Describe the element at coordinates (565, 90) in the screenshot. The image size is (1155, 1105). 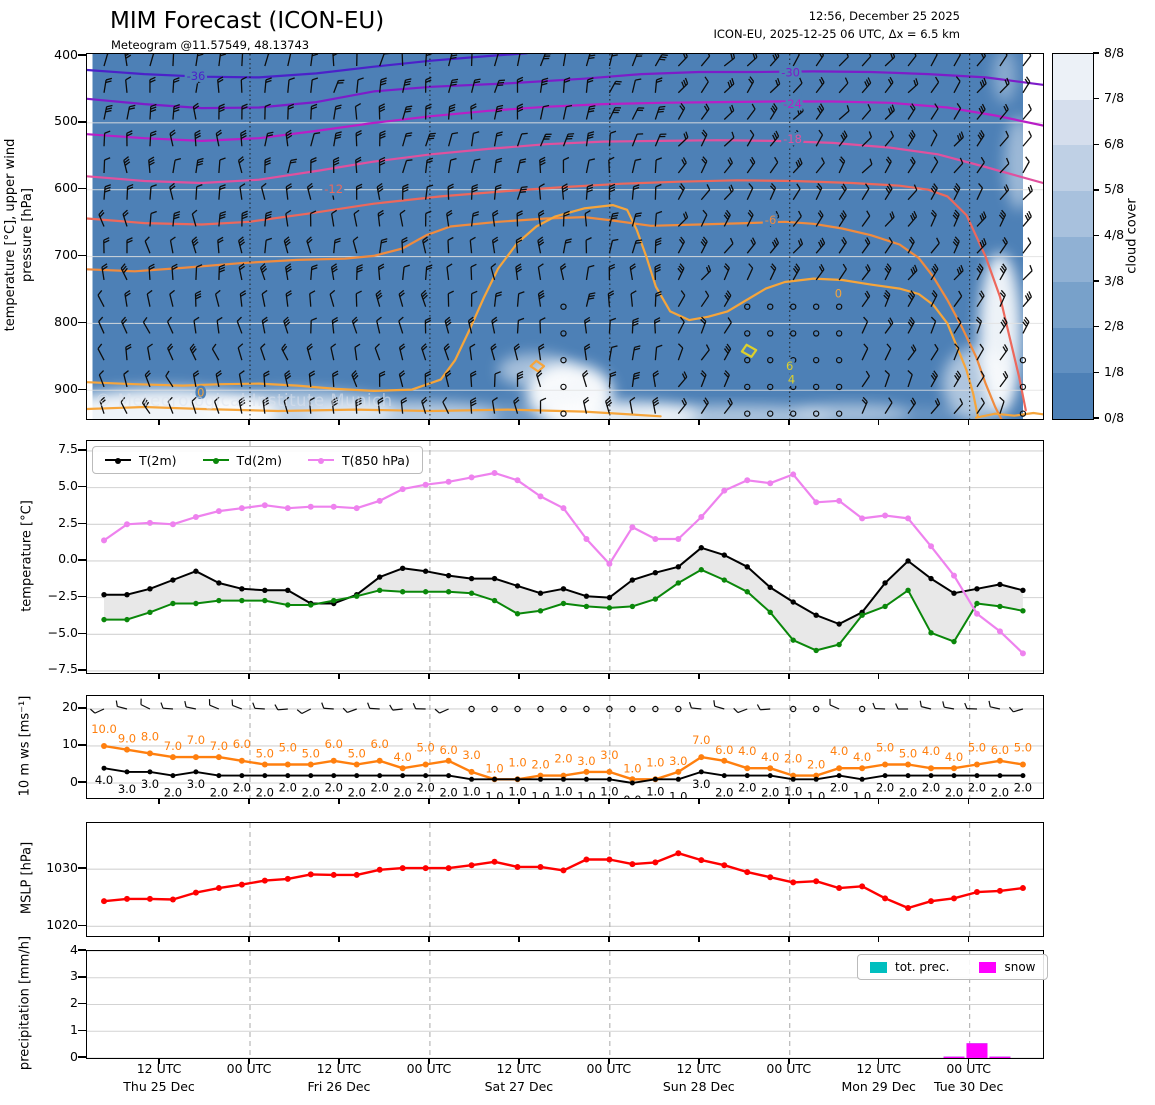
I see `contour--30` at that location.